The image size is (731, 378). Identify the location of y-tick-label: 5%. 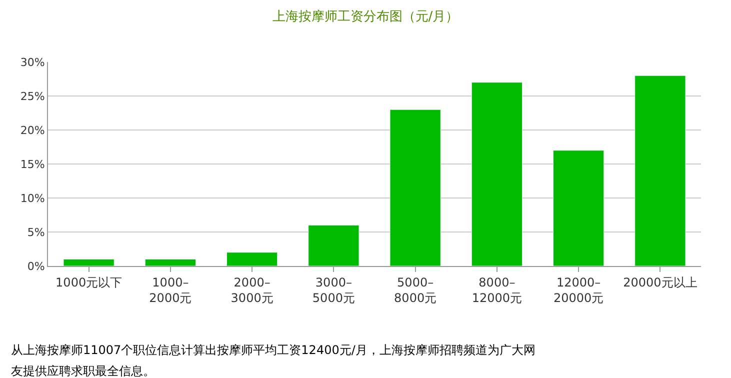
(36, 232).